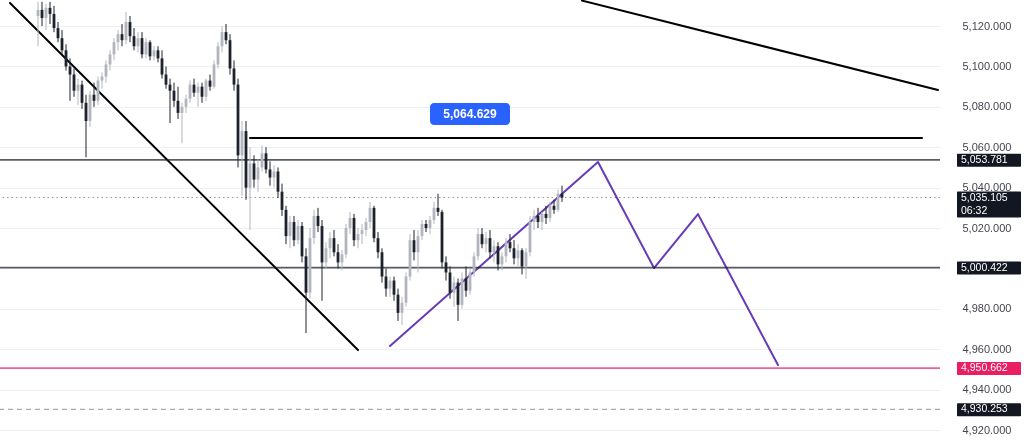 This screenshot has height=447, width=1024. Describe the element at coordinates (987, 106) in the screenshot. I see `y-tick-label: 5,080.000` at that location.